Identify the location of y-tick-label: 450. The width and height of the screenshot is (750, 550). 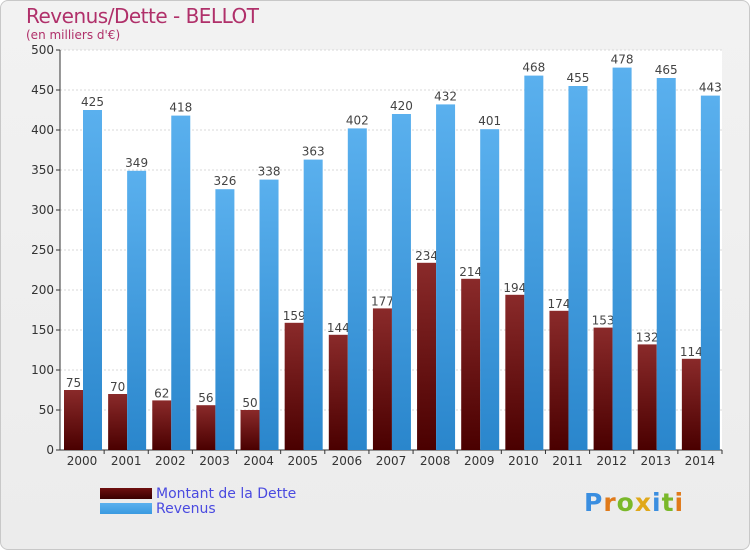
(42, 90).